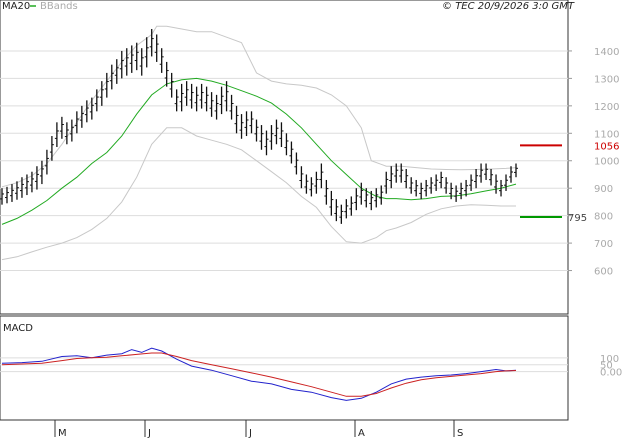  Describe the element at coordinates (603, 244) in the screenshot. I see `price-tick-label: 700` at that location.